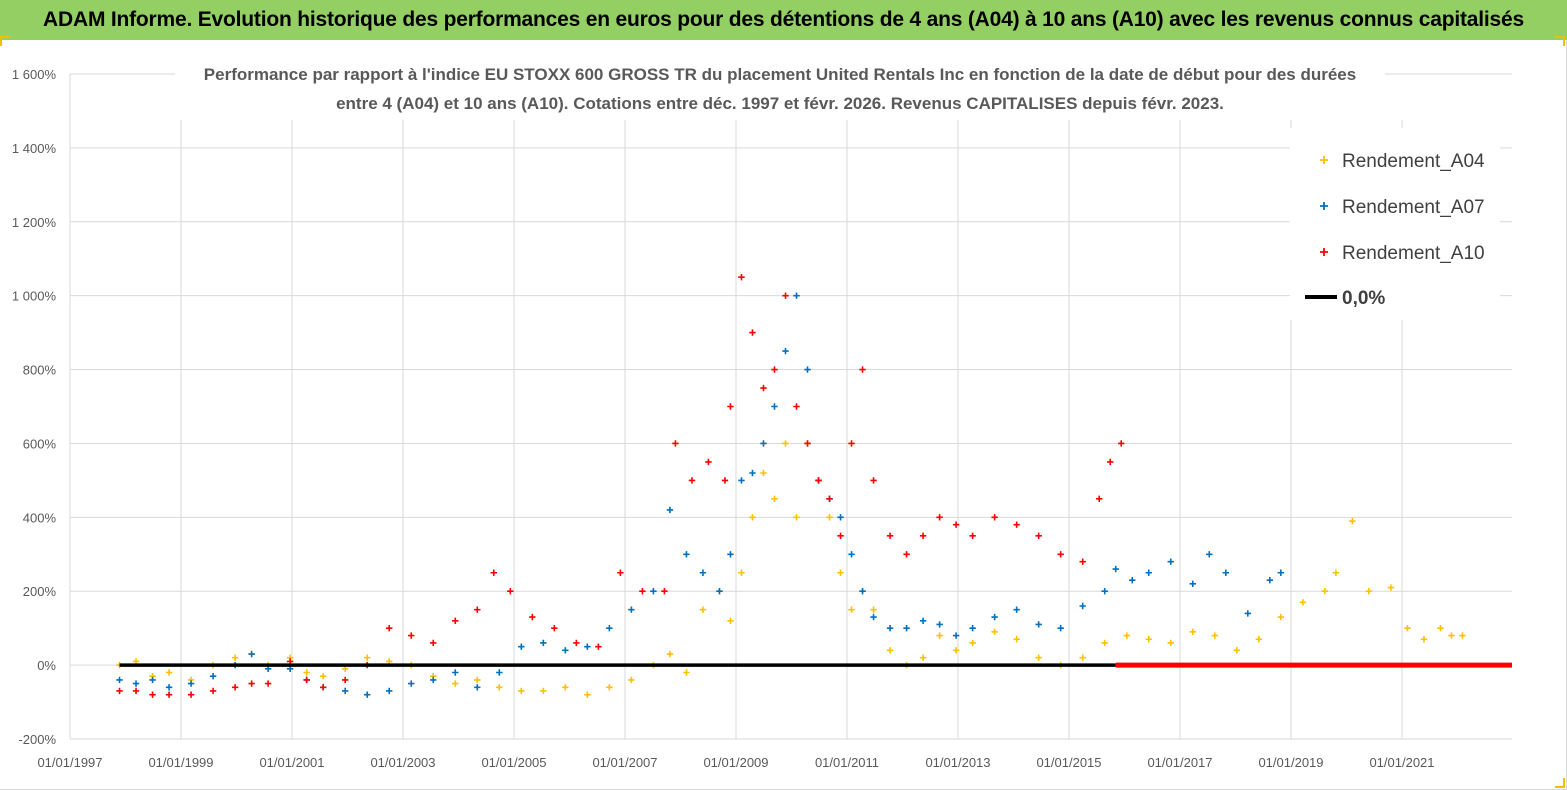 Image resolution: width=1567 pixels, height=790 pixels. I want to click on x-tick-label: 01/01/1997, so click(69, 762).